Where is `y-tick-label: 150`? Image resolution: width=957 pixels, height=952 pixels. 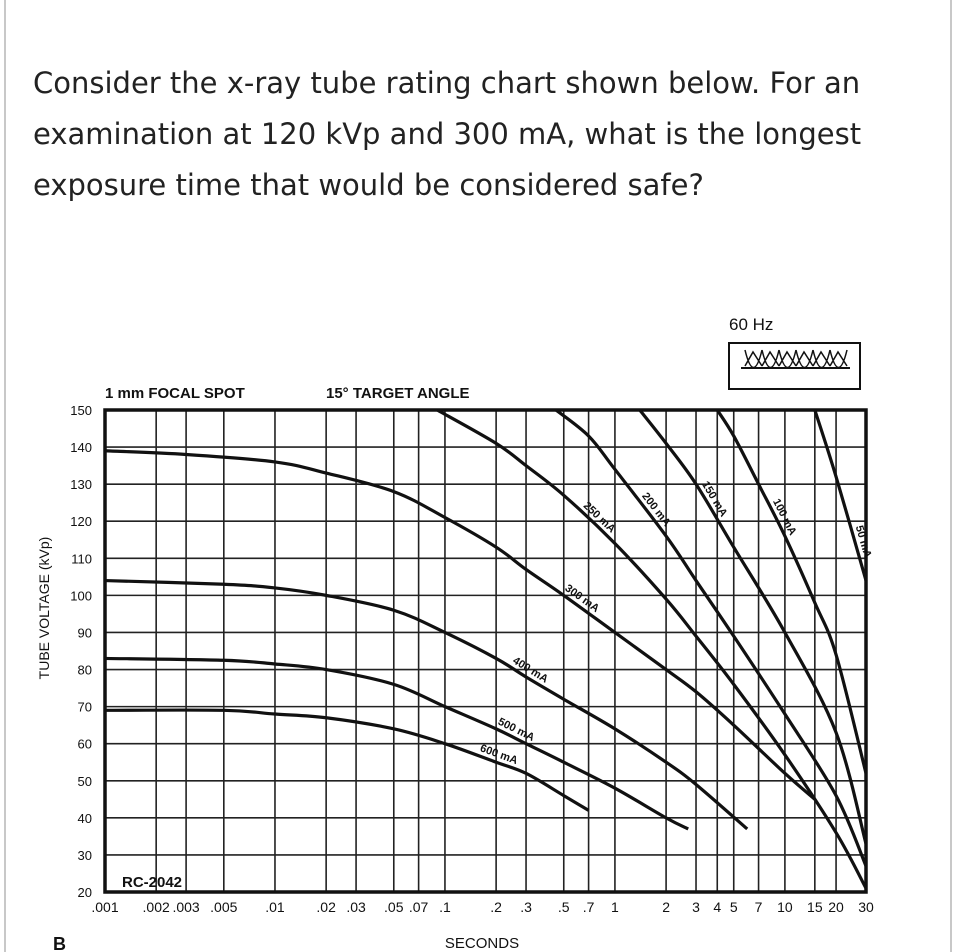 y-tick-label: 150 is located at coordinates (81, 410).